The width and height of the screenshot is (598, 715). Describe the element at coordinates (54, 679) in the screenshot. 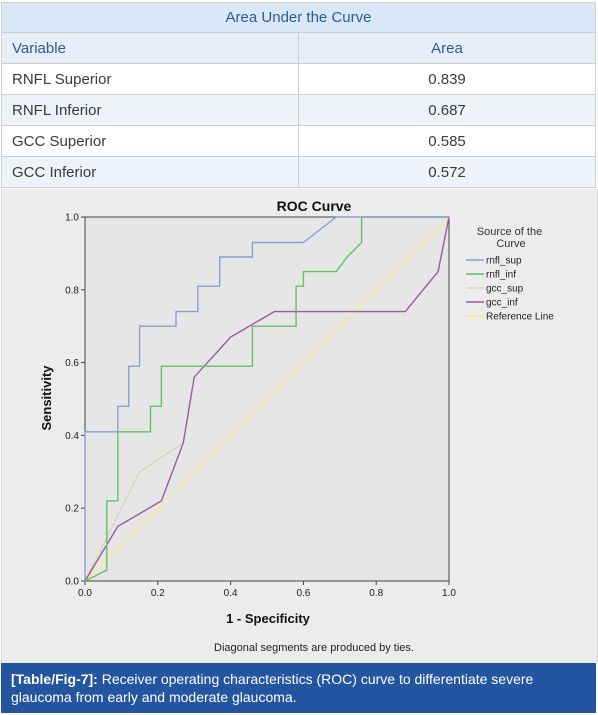

I see `caption-label: [Table/Fig-7]:` at that location.